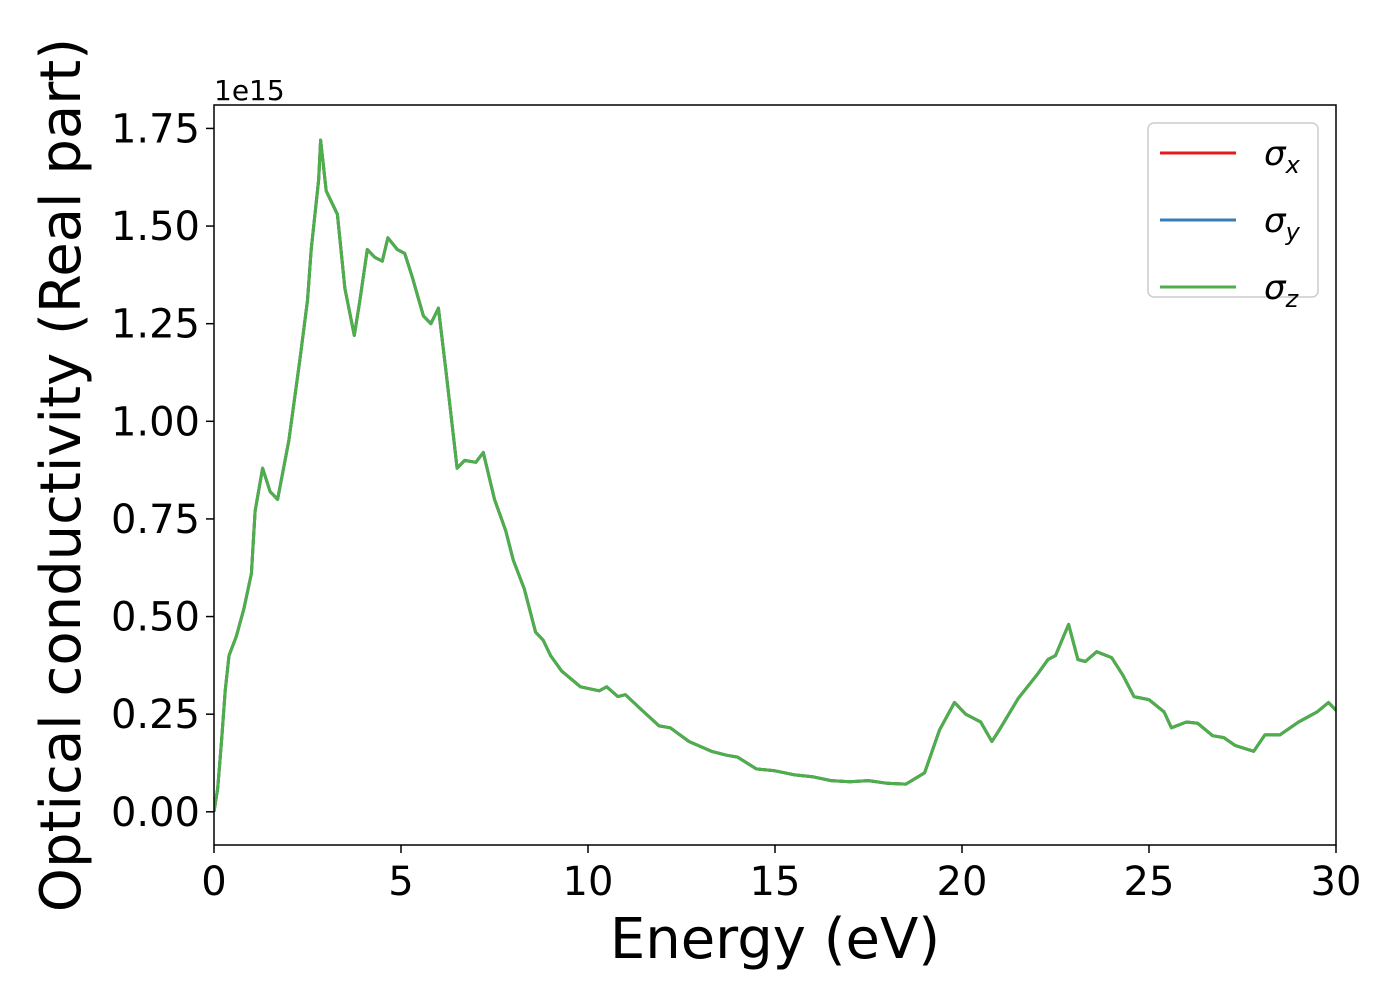 This screenshot has height=1000, width=1400. I want to click on y-tick-label: 0.00, so click(155, 813).